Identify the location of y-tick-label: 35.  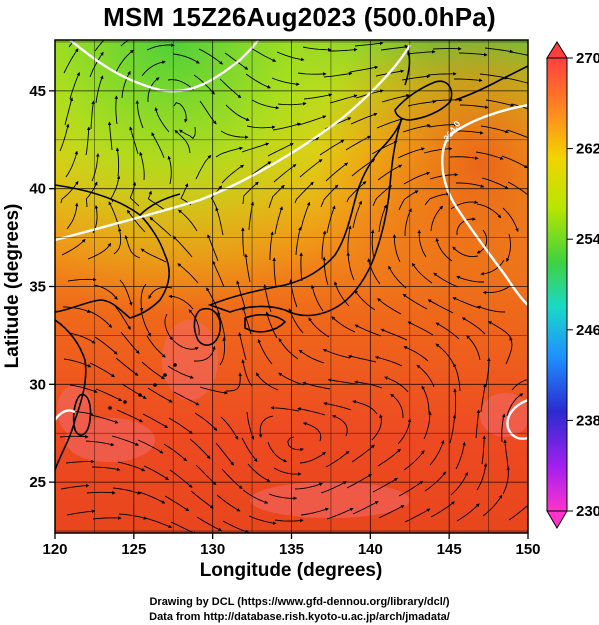
(37, 287).